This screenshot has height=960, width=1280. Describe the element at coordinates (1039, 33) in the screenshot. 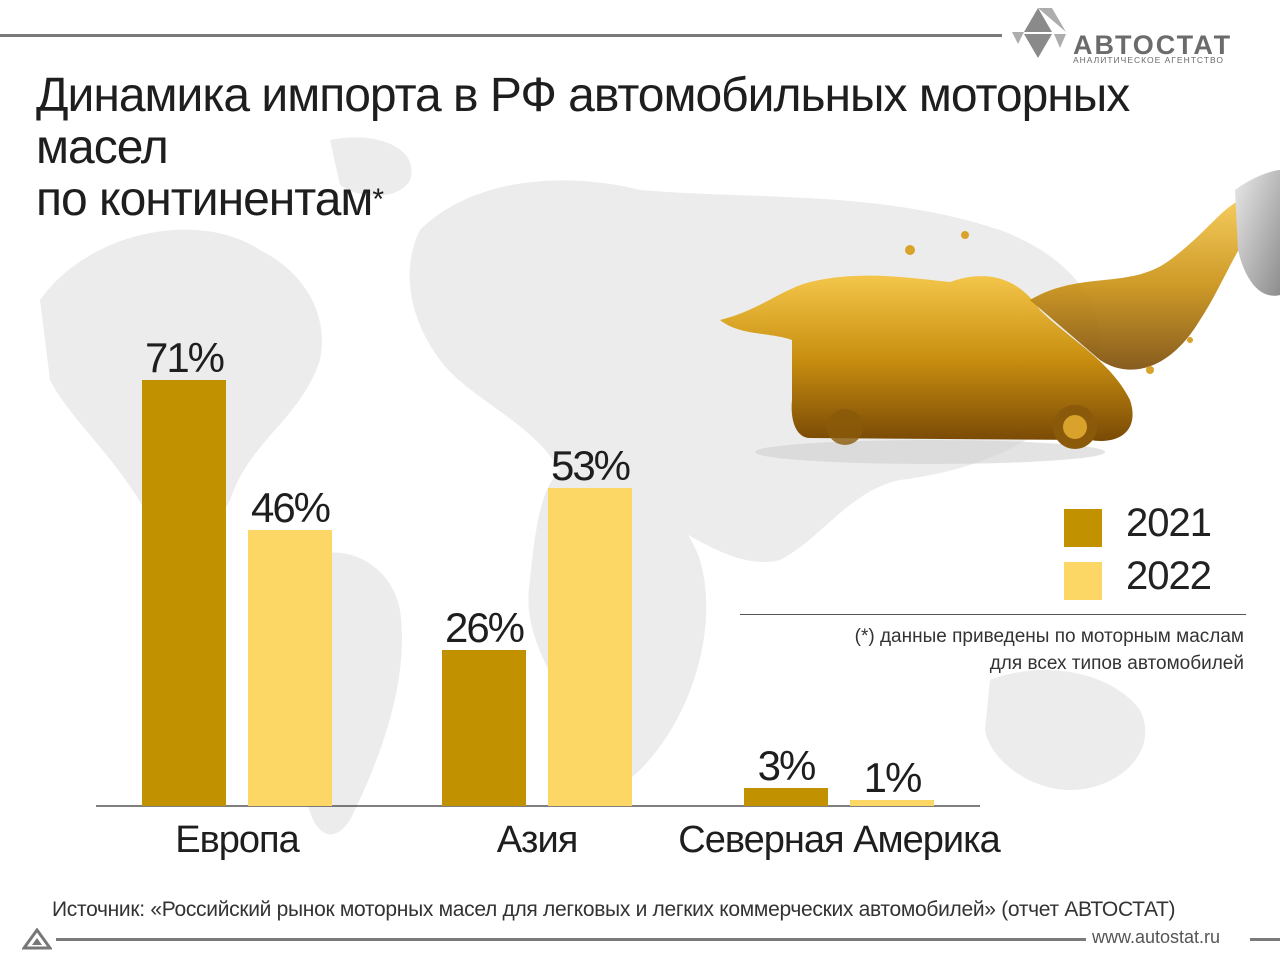

I see `autostat-logo-icon` at that location.